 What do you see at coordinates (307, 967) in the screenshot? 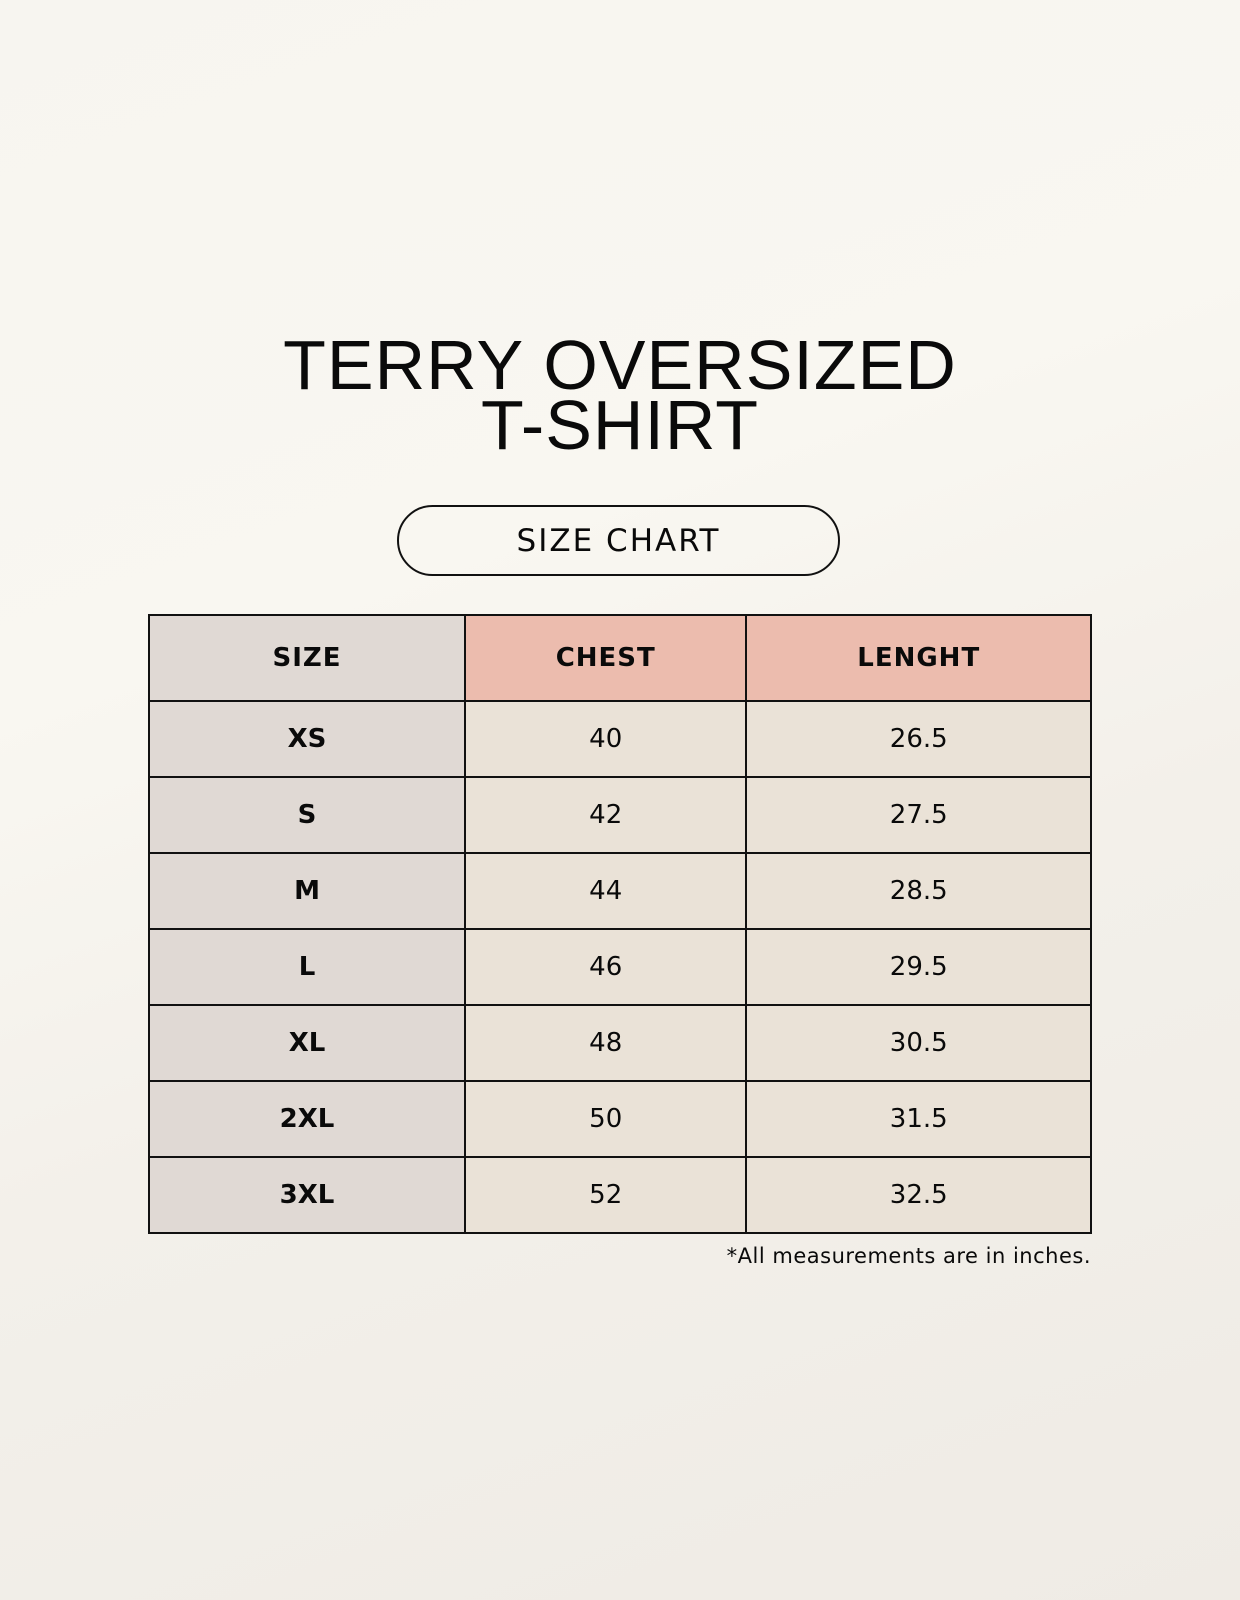
I see `cell-size: L` at bounding box center [307, 967].